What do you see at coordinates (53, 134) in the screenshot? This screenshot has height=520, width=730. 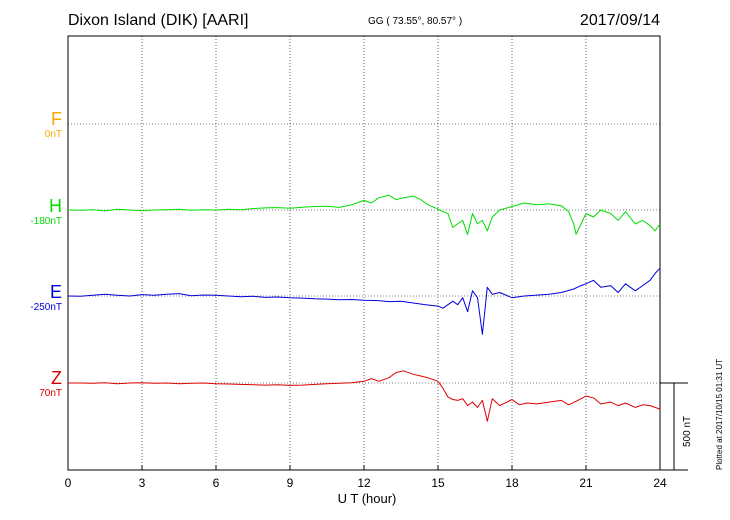 I see `baseline-value-F: 0nT` at bounding box center [53, 134].